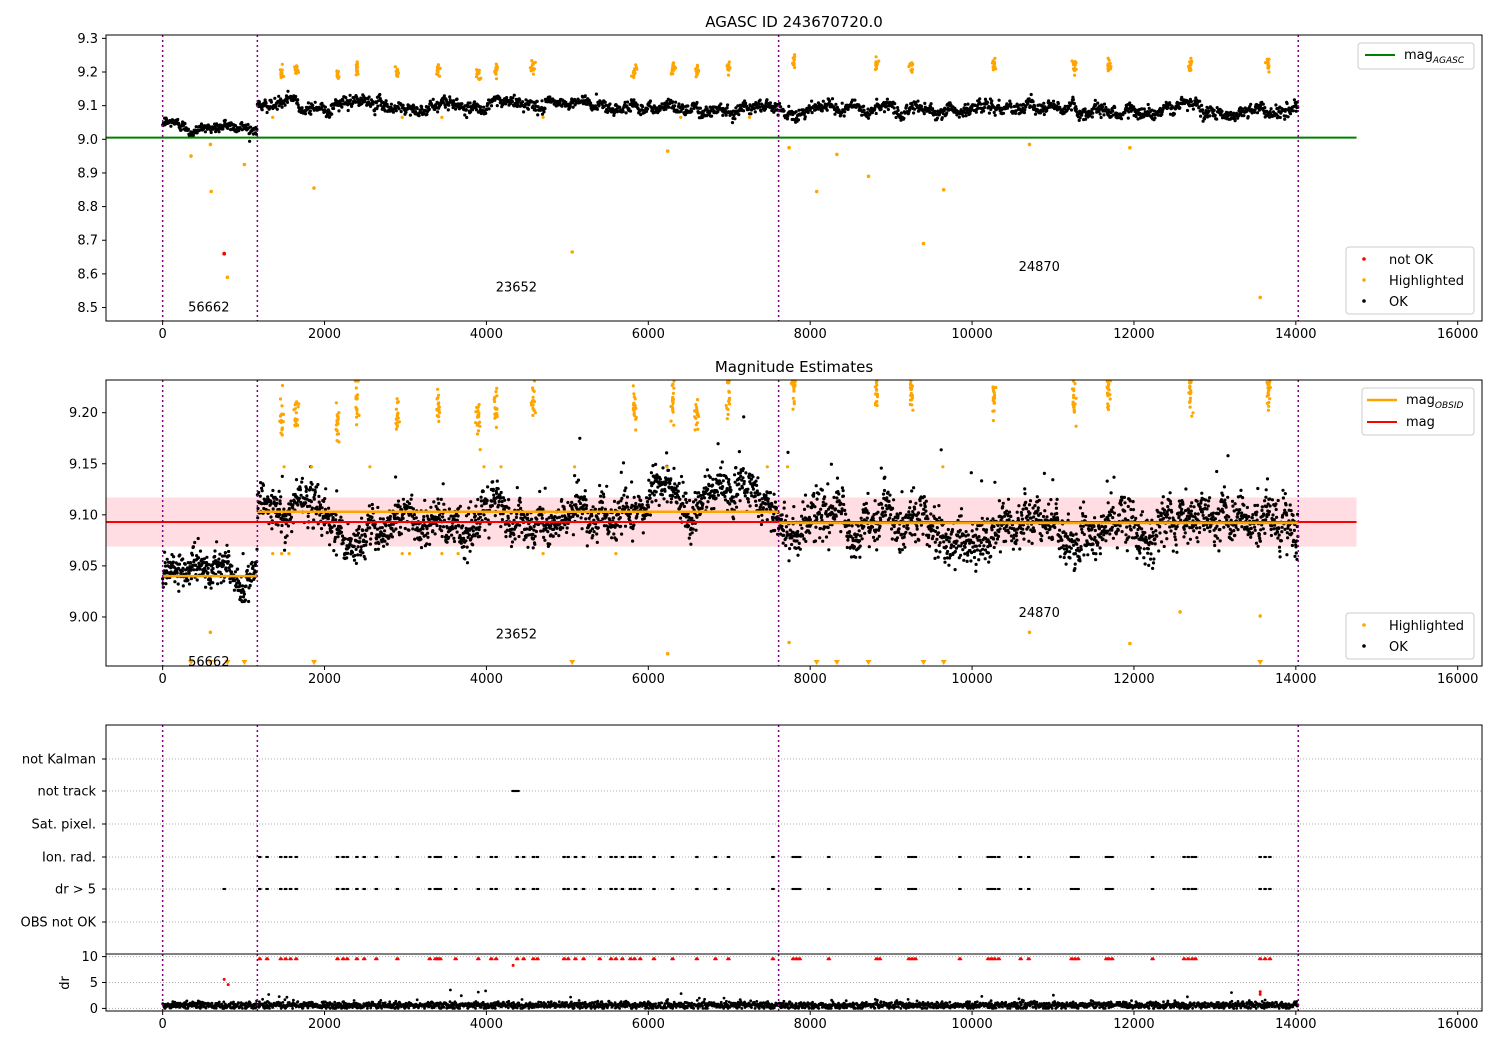  What do you see at coordinates (1457, 334) in the screenshot?
I see `x-tick-label: 16000` at bounding box center [1457, 334].